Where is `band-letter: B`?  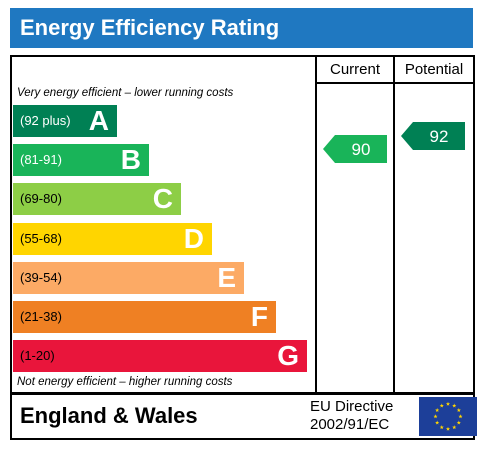 band-letter: B is located at coordinates (130, 159).